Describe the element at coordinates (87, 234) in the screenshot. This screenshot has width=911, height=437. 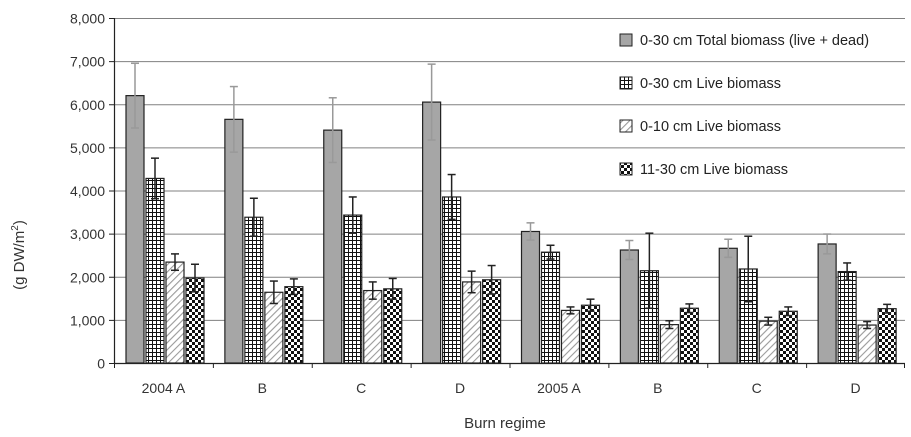
I see `y-tick-label: 3,000` at that location.